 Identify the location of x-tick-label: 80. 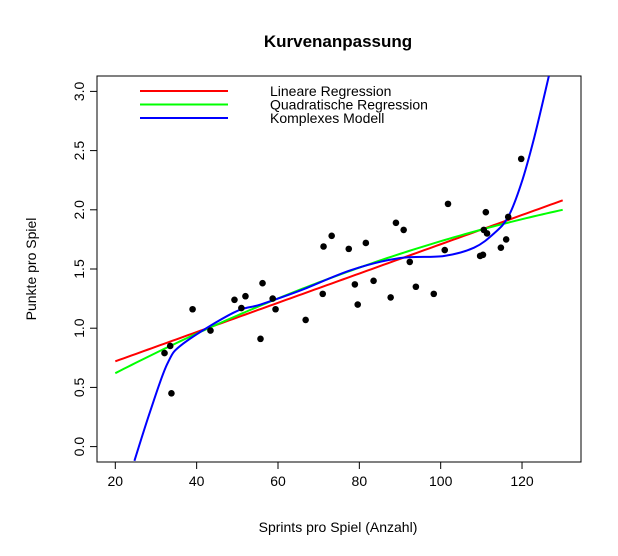
(360, 481).